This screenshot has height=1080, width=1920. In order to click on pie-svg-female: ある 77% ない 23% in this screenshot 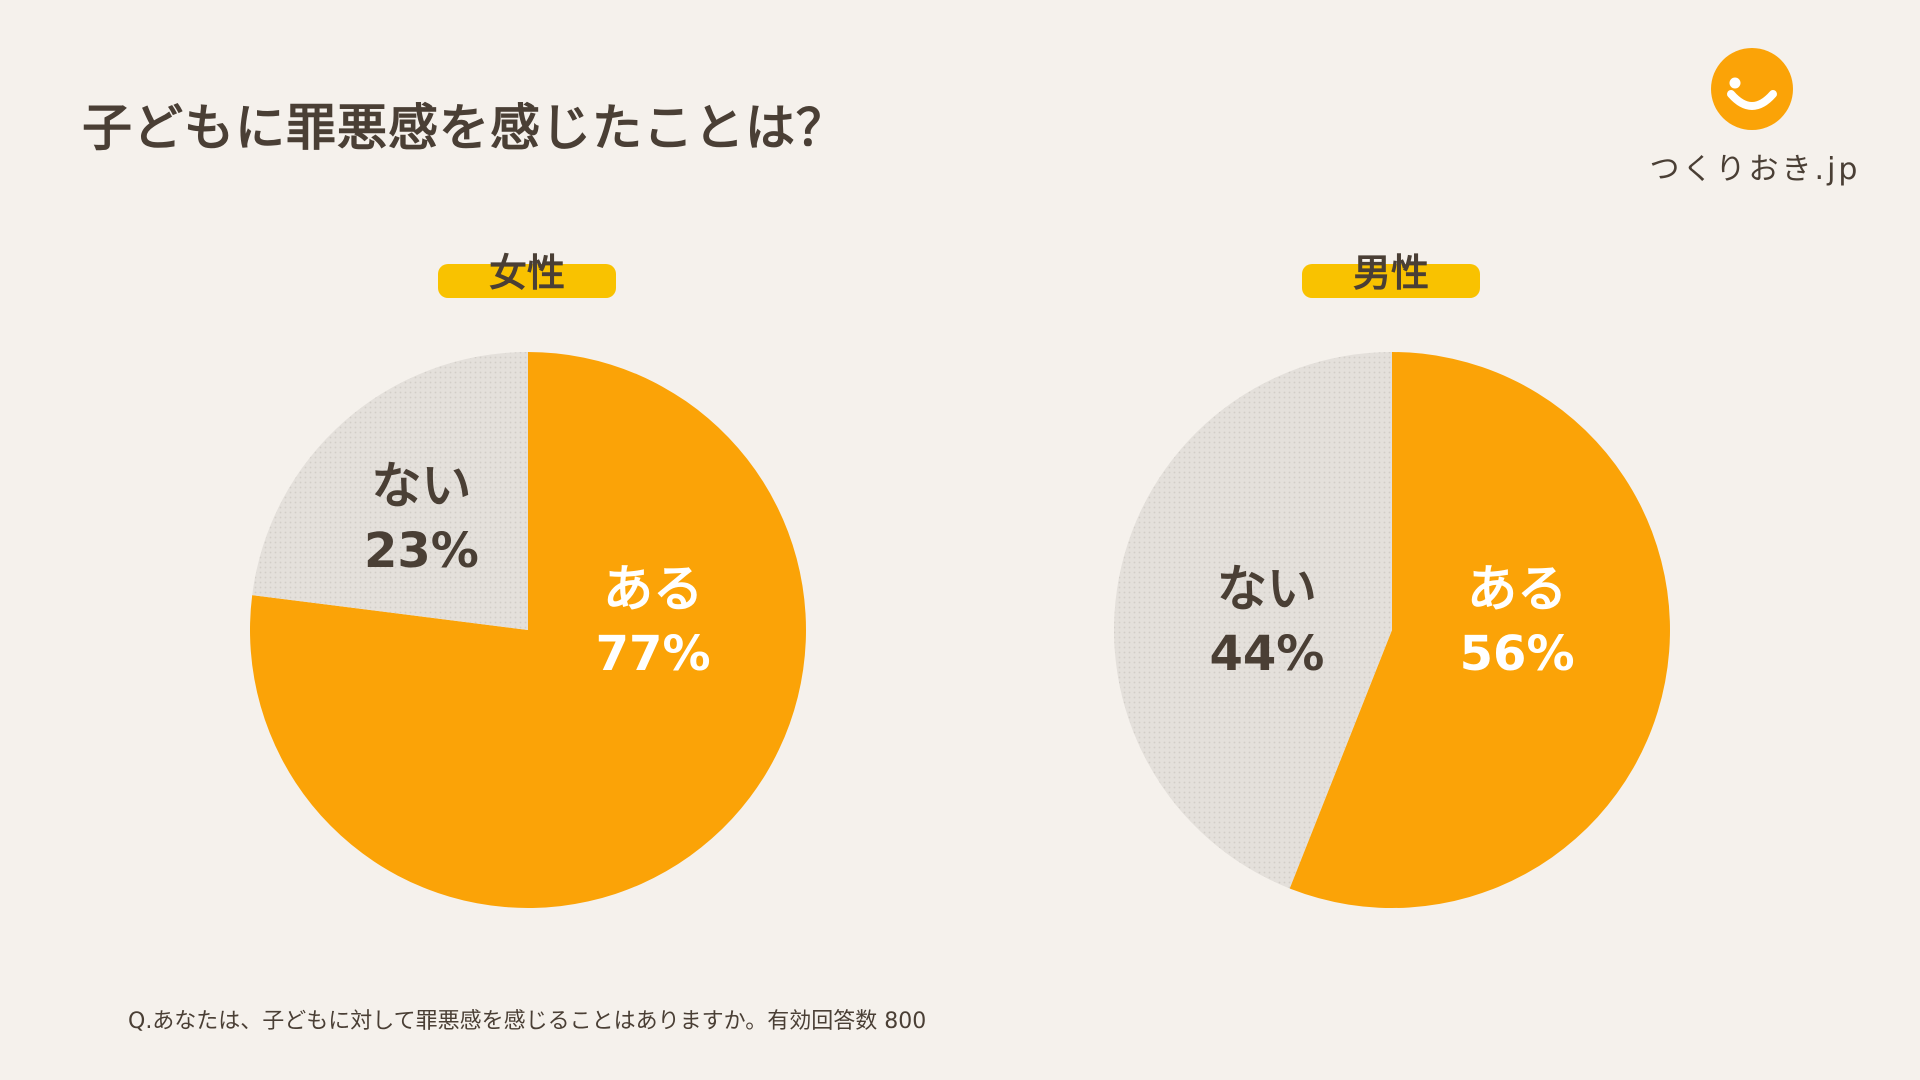, I will do `click(527, 630)`.